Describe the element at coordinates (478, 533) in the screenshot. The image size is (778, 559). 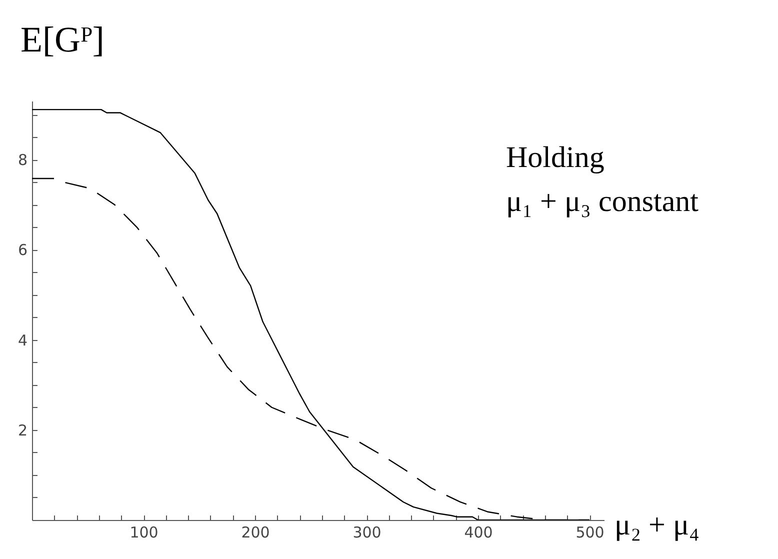
I see `x-tick-label: 400` at that location.